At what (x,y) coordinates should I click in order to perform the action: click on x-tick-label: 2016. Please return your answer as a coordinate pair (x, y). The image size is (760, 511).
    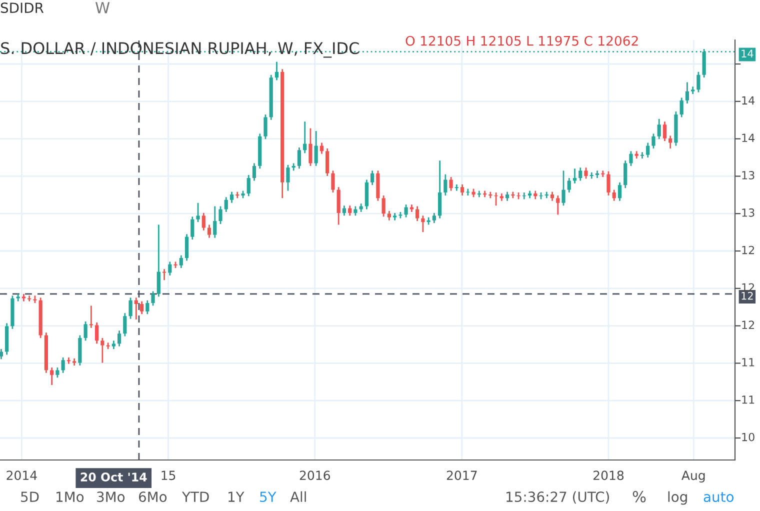
    Looking at the image, I should click on (315, 475).